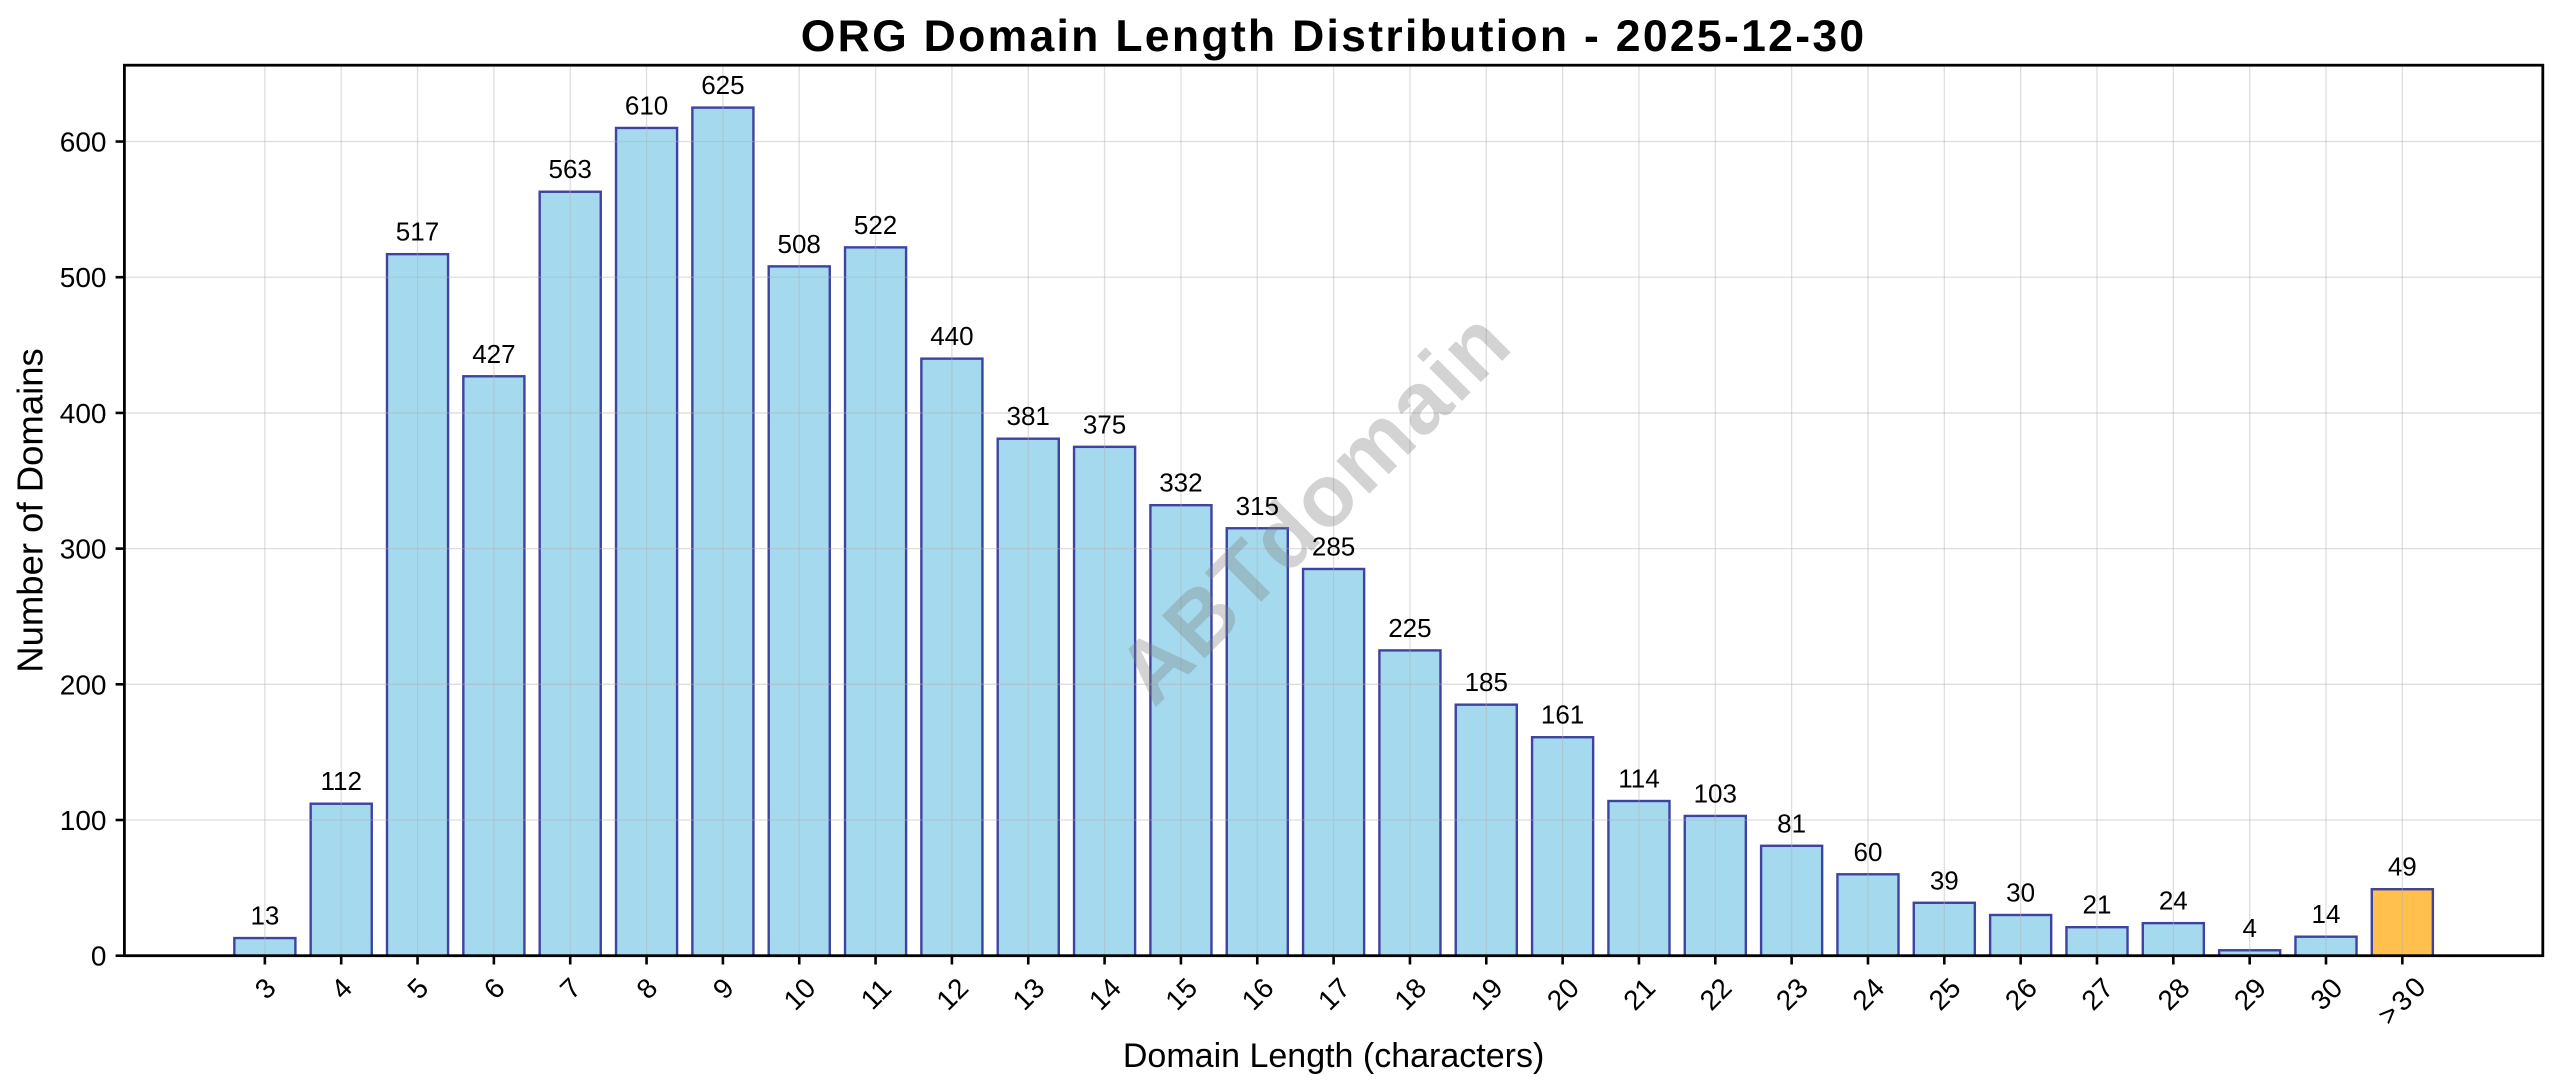  What do you see at coordinates (83, 549) in the screenshot?
I see `svg-text: 300` at bounding box center [83, 549].